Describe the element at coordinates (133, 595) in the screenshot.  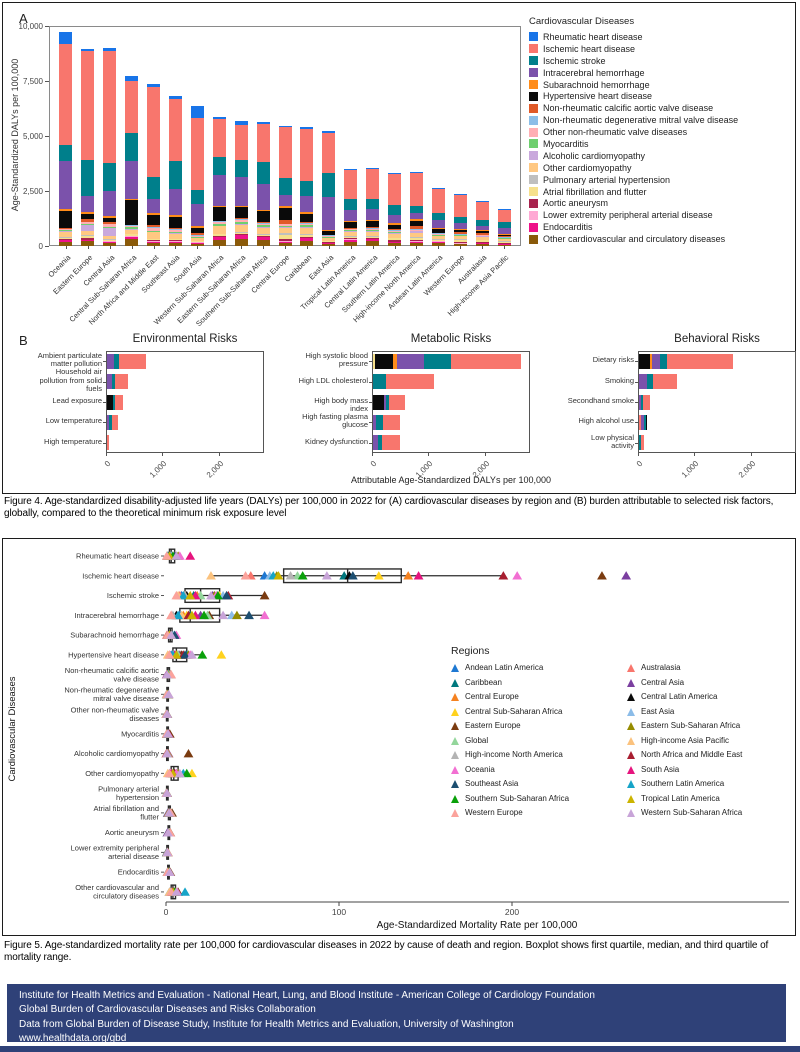
I see `row-label: Ischemic stroke` at that location.